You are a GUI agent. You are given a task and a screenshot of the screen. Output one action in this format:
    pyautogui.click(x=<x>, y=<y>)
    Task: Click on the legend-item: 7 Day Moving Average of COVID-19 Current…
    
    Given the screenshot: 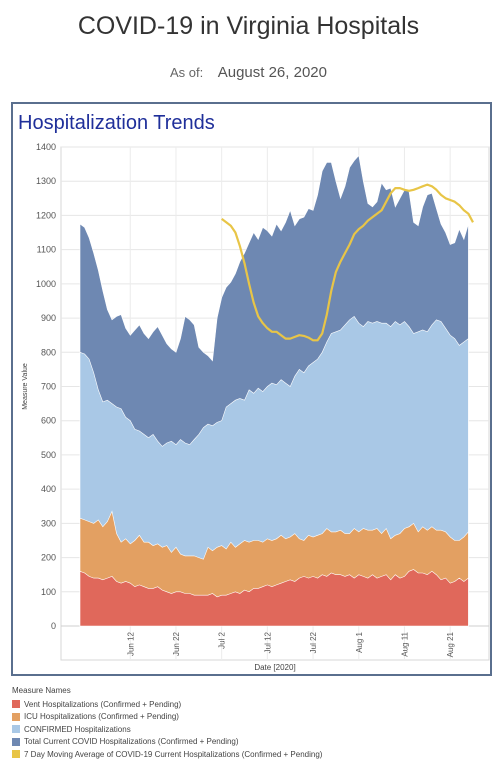 What is the action you would take?
    pyautogui.click(x=167, y=754)
    